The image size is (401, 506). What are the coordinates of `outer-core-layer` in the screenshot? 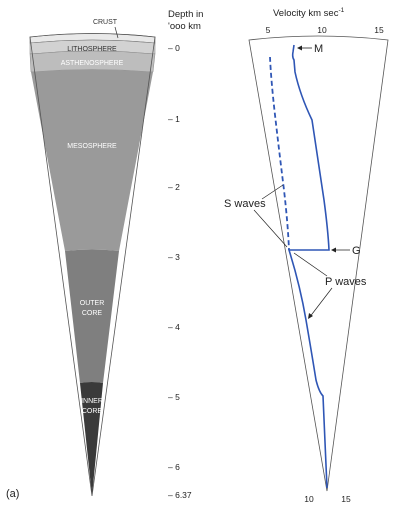 It's located at (92, 316).